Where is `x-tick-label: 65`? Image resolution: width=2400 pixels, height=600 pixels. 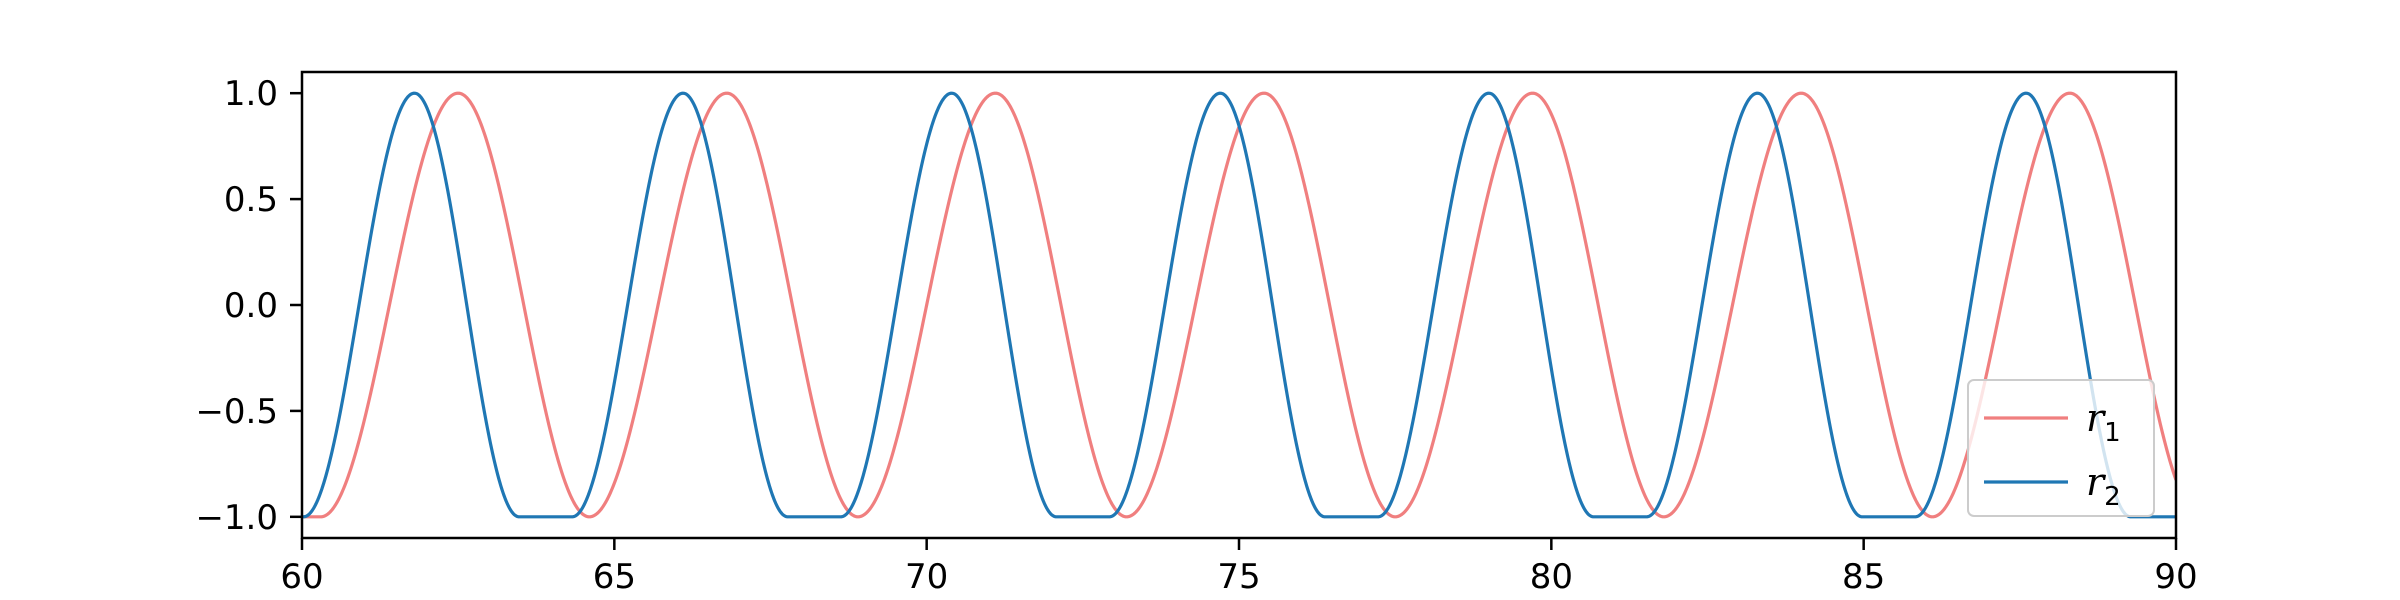 x-tick-label: 65 is located at coordinates (614, 577).